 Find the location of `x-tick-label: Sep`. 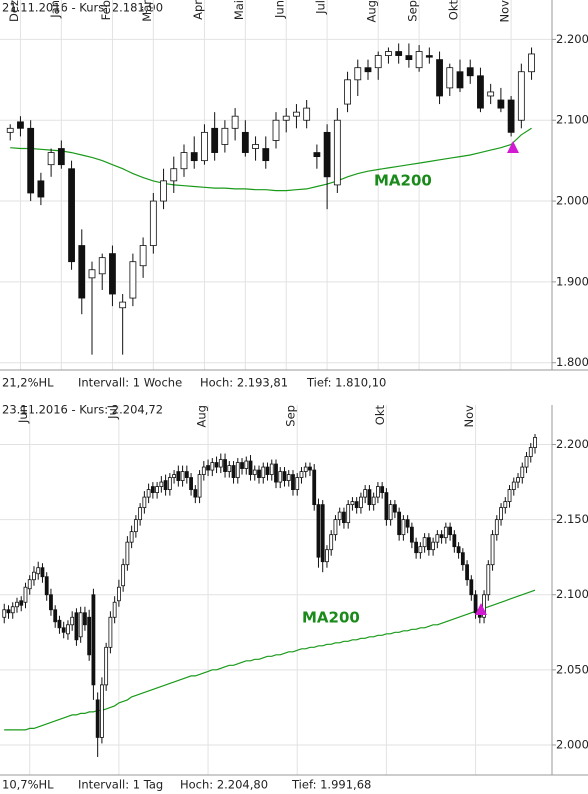

x-tick-label: Sep is located at coordinates (413, 11).